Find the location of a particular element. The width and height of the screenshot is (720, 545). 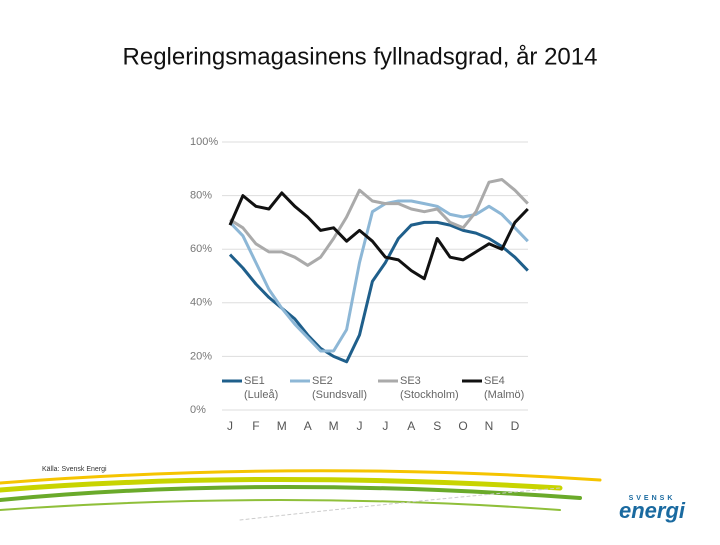

x-tick-label: D is located at coordinates (515, 426).